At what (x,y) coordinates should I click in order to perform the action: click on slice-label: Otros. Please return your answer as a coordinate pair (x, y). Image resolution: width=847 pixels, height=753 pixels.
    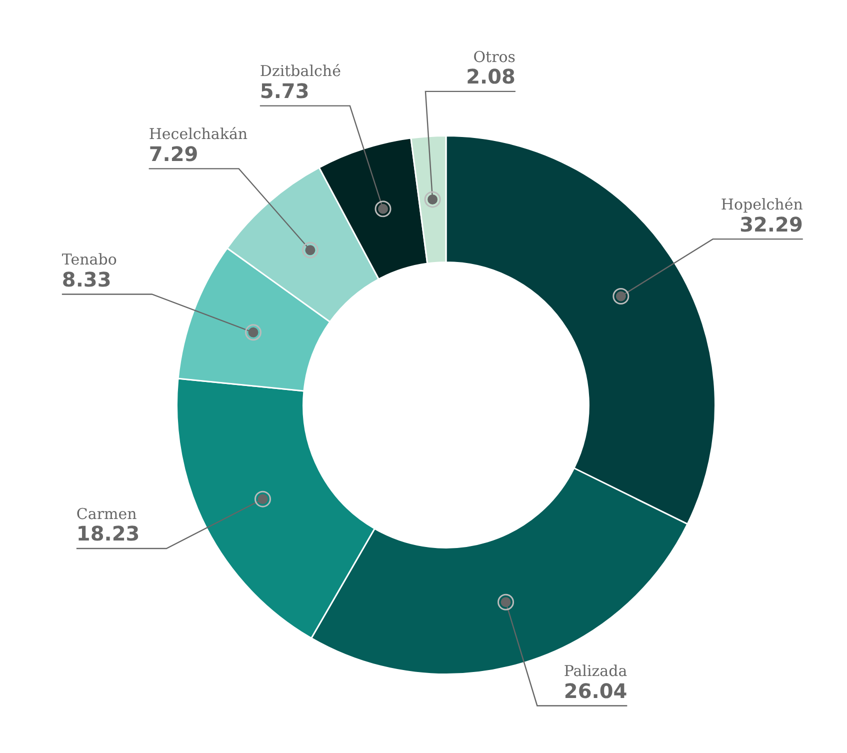
    Looking at the image, I should click on (494, 57).